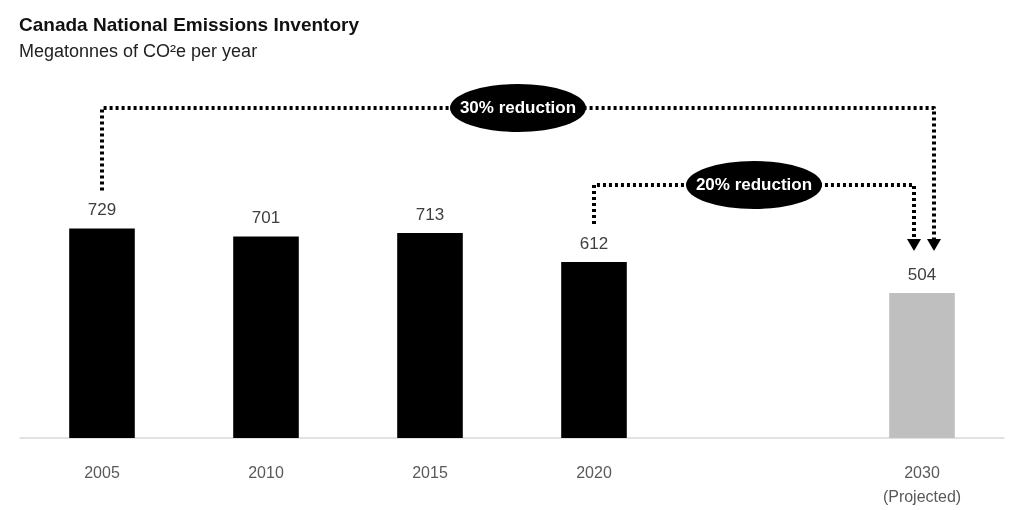 The width and height of the screenshot is (1019, 510). I want to click on text: 20% reduction, so click(754, 185).